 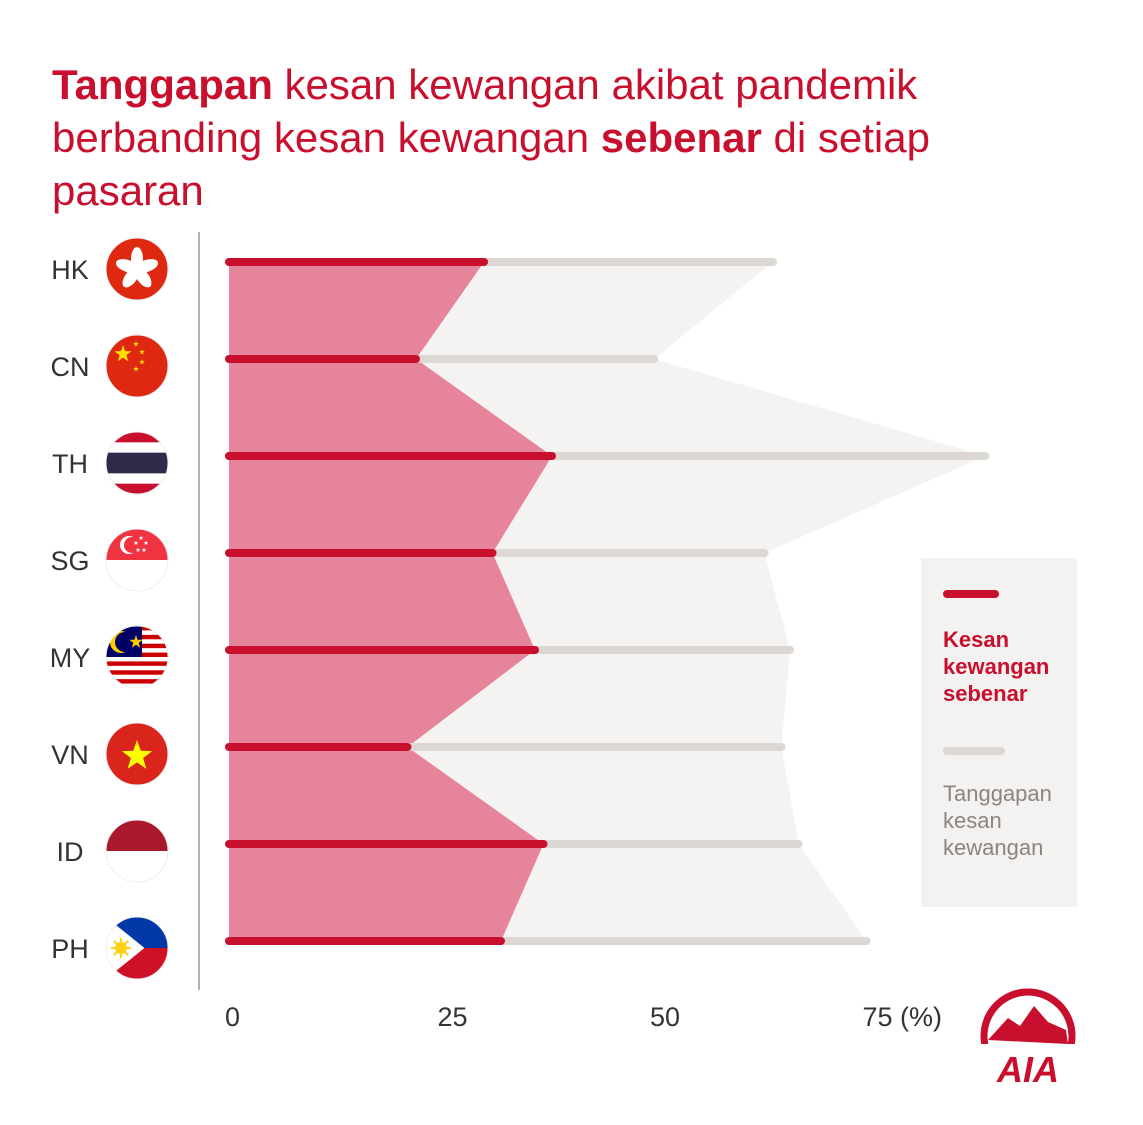 I want to click on x-tick-label: 0, so click(x=232, y=1017).